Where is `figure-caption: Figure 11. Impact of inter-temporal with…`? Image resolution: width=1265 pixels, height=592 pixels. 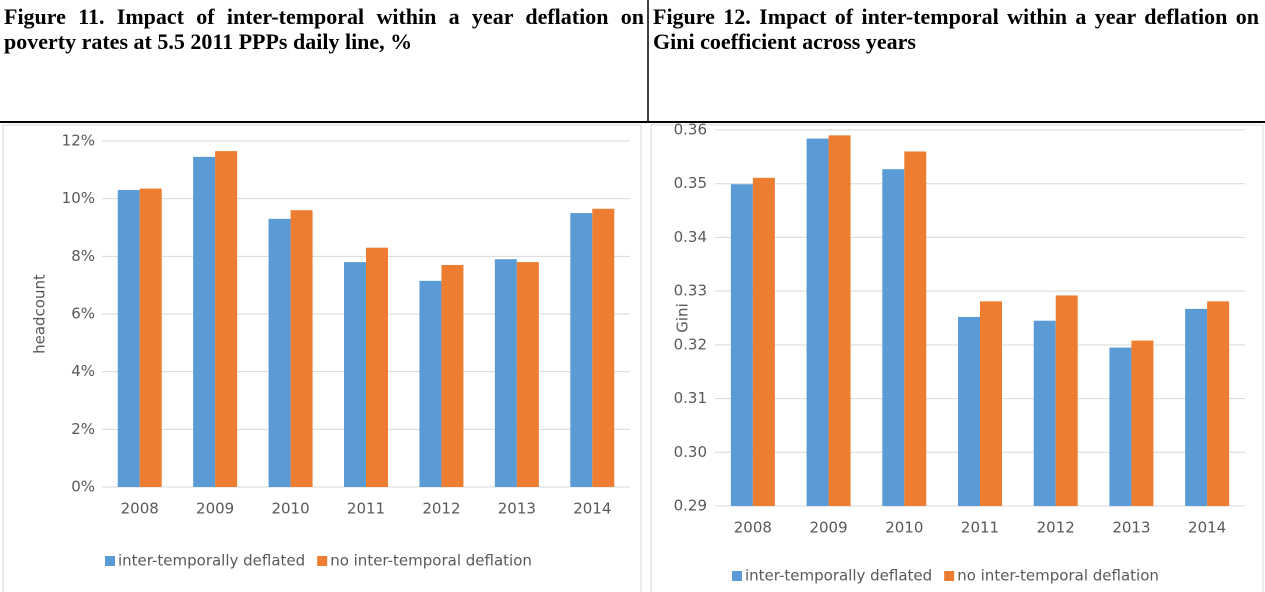 figure-caption: Figure 11. Impact of inter-temporal with… is located at coordinates (324, 29).